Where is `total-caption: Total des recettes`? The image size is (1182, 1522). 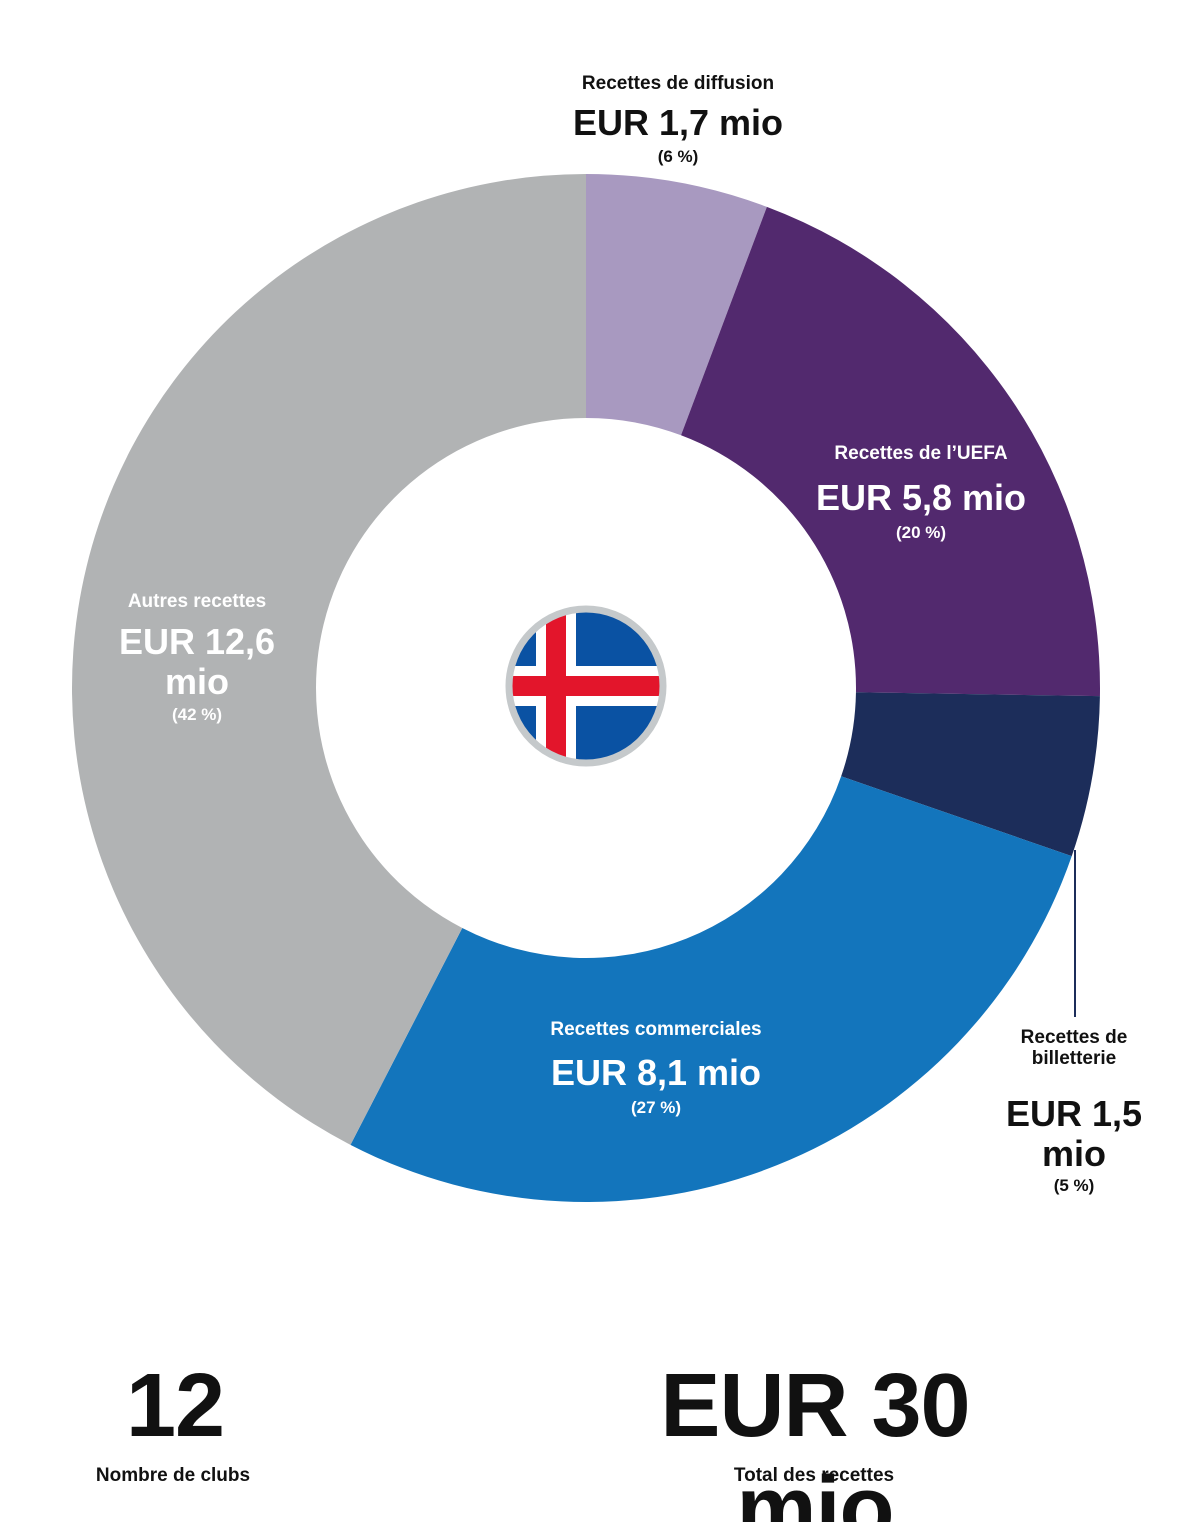 total-caption: Total des recettes is located at coordinates (814, 1475).